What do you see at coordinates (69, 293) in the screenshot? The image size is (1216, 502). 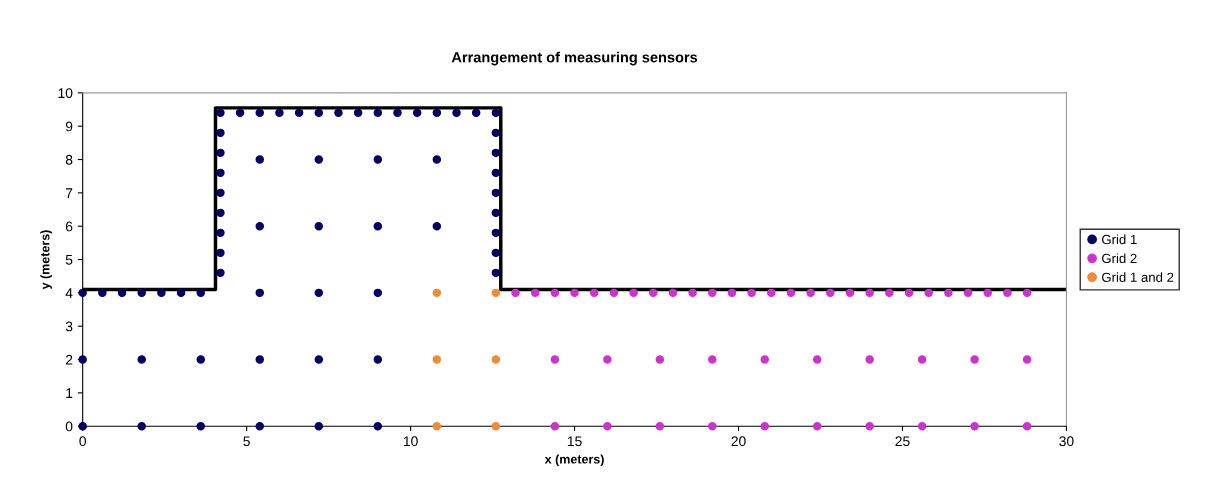 I see `y-tick-label: 4` at bounding box center [69, 293].